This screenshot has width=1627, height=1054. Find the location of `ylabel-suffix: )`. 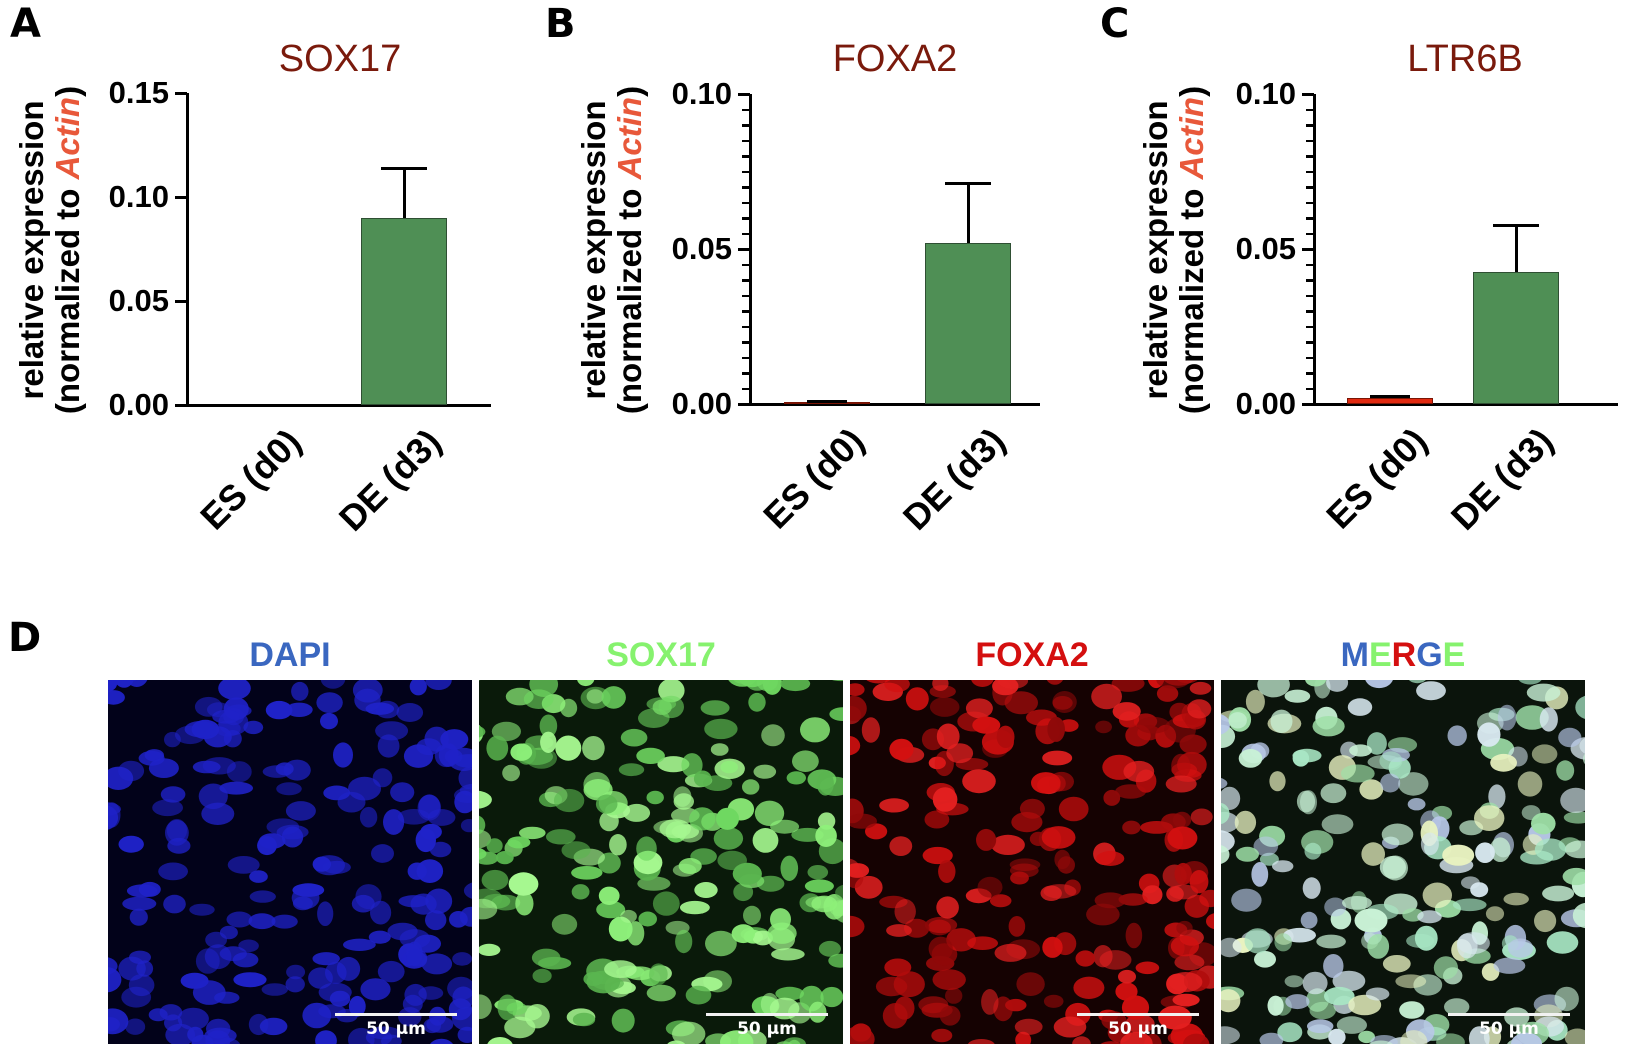

ylabel-suffix: ) is located at coordinates (1191, 91).